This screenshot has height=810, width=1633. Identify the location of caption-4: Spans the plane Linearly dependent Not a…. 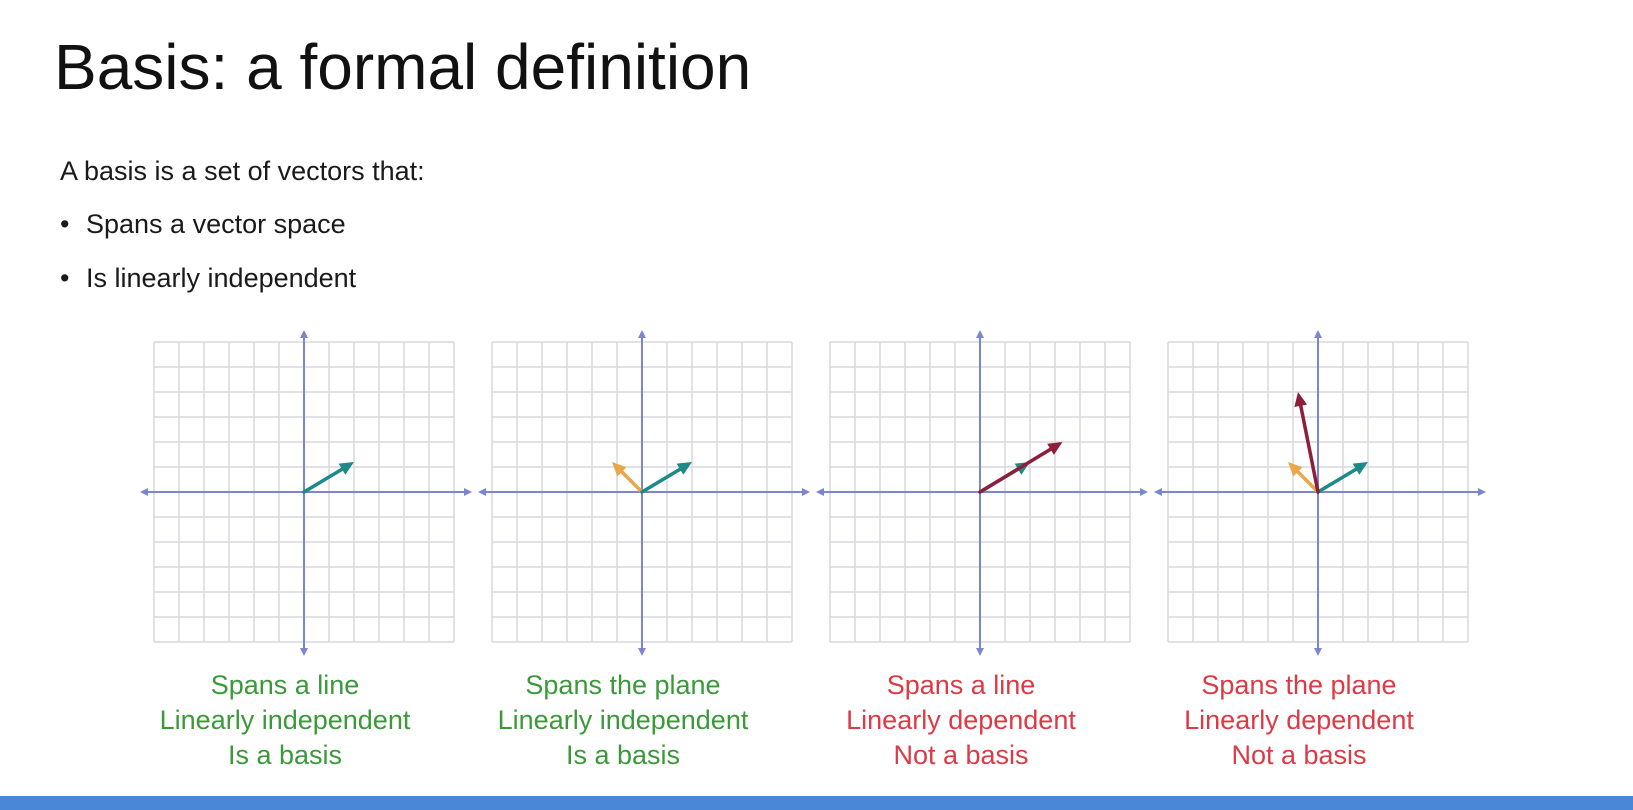
(1299, 720).